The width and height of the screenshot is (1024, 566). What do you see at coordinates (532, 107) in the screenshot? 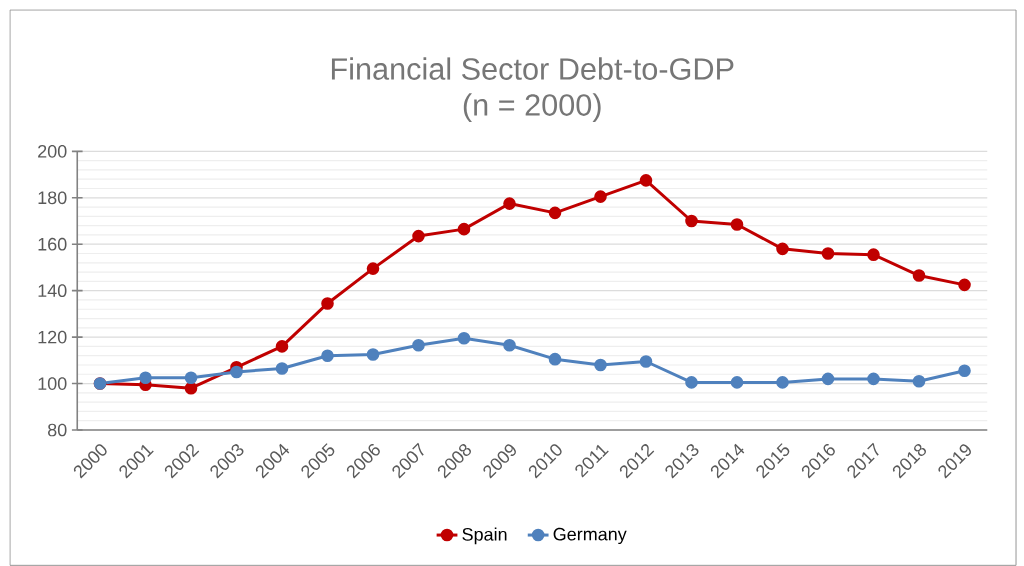
I see `chart-subtitle: (n = 2000)` at bounding box center [532, 107].